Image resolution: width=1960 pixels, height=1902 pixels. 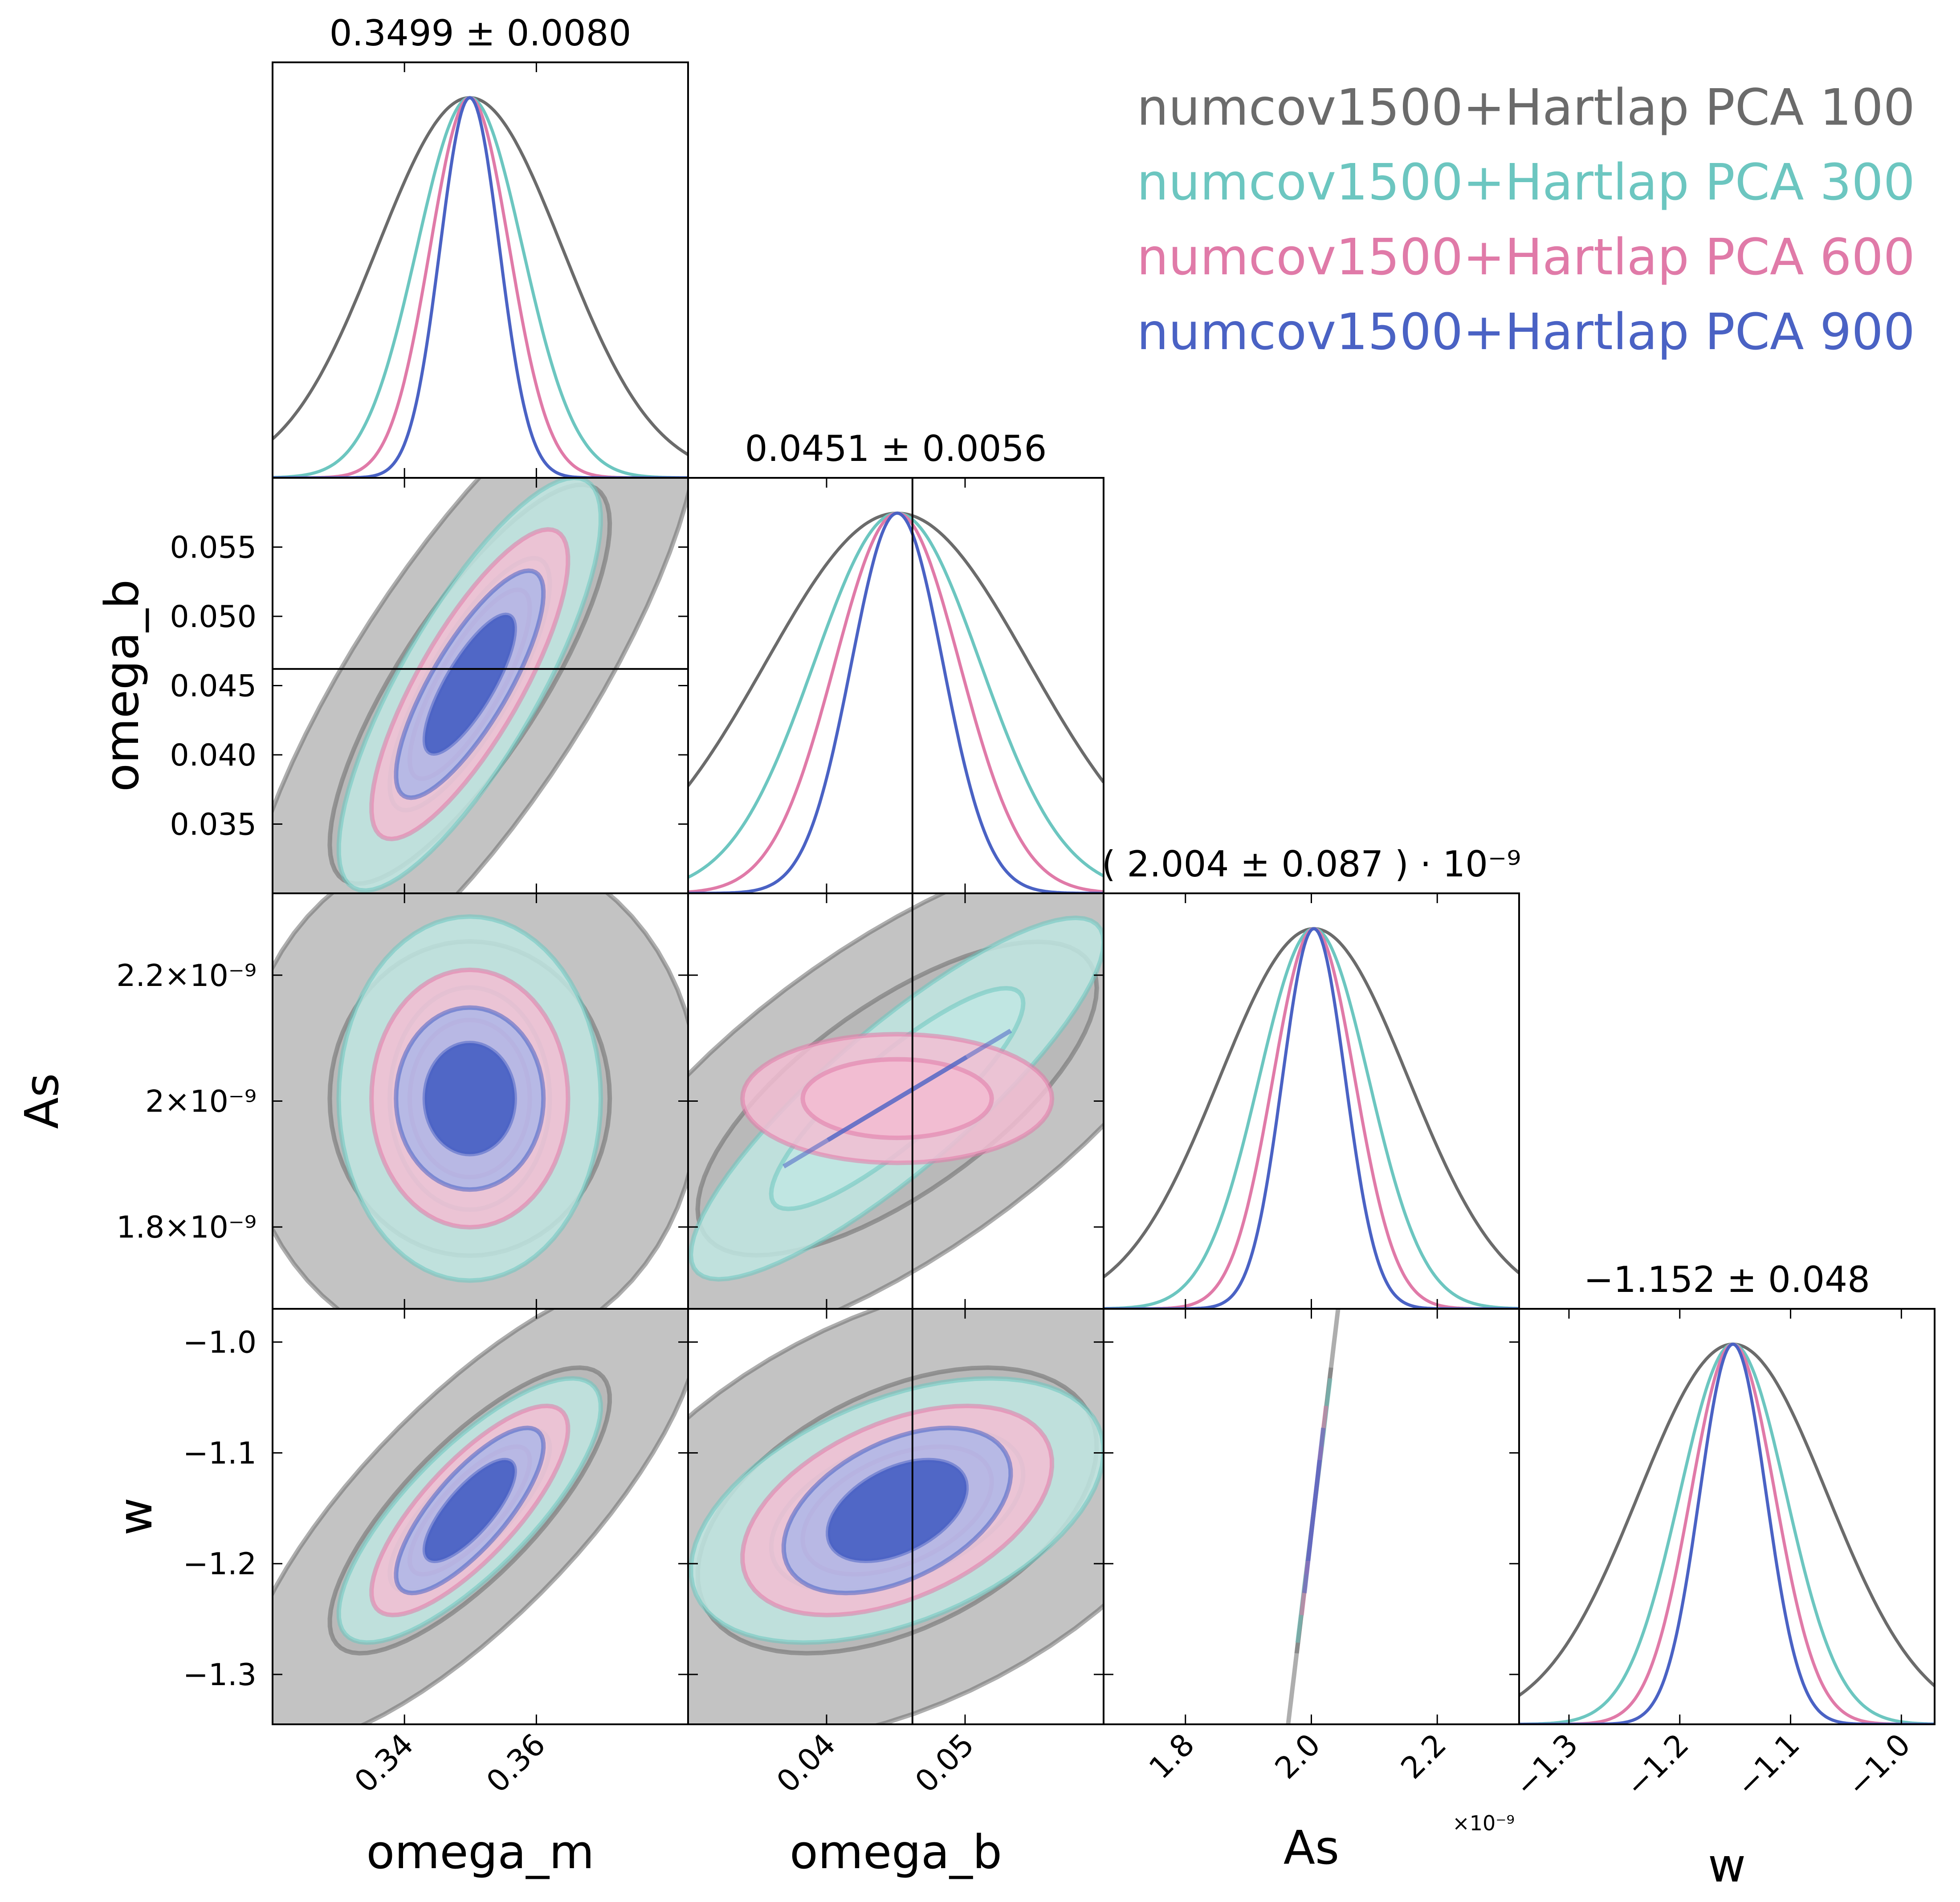 I want to click on x-tick-label-As: 1.8, so click(x=1171, y=1756).